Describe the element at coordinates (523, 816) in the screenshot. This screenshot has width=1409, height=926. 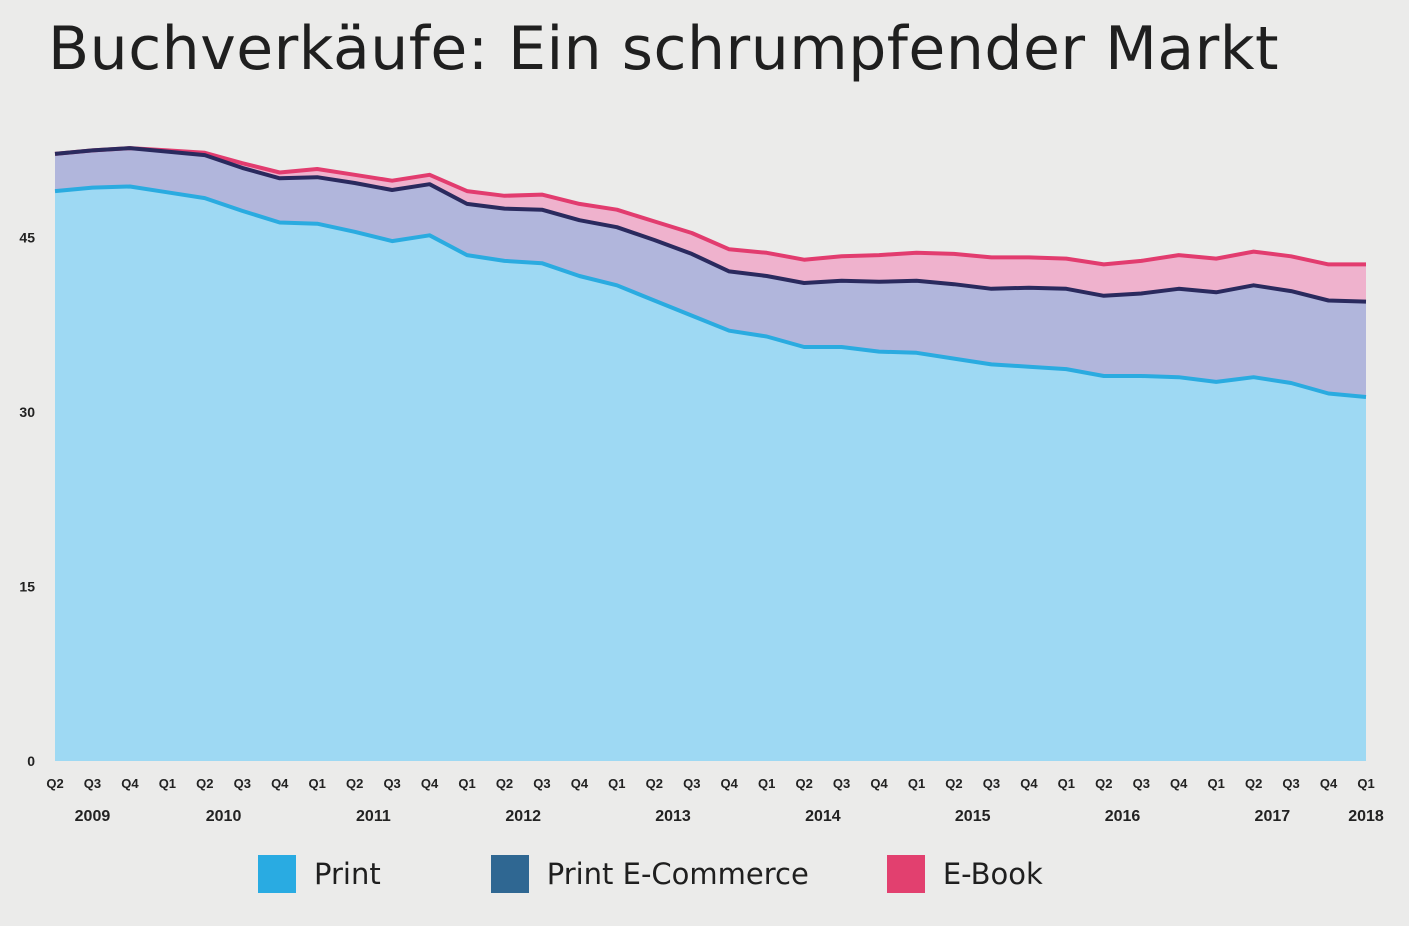
I see `year-label: 2012` at that location.